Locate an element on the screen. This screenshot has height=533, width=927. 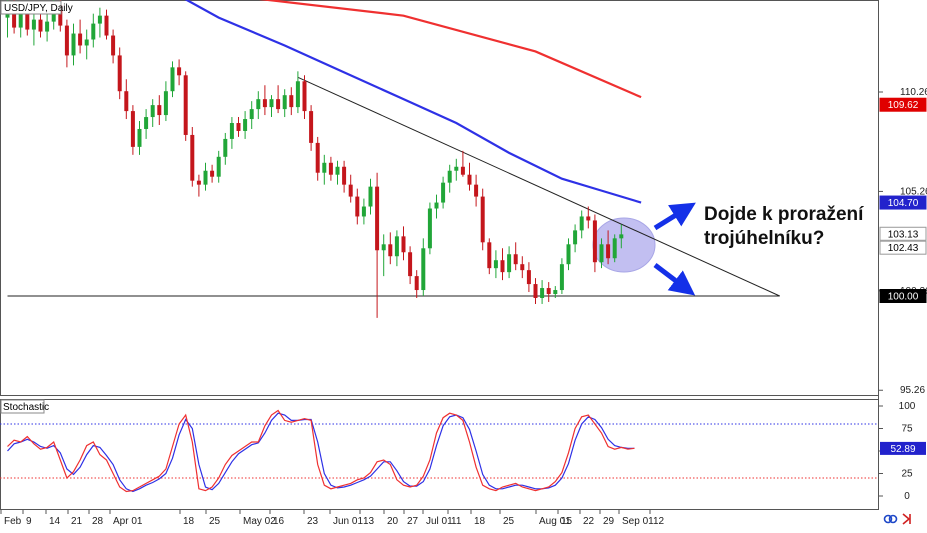
price-tag-label: 103.13 is located at coordinates (903, 234).